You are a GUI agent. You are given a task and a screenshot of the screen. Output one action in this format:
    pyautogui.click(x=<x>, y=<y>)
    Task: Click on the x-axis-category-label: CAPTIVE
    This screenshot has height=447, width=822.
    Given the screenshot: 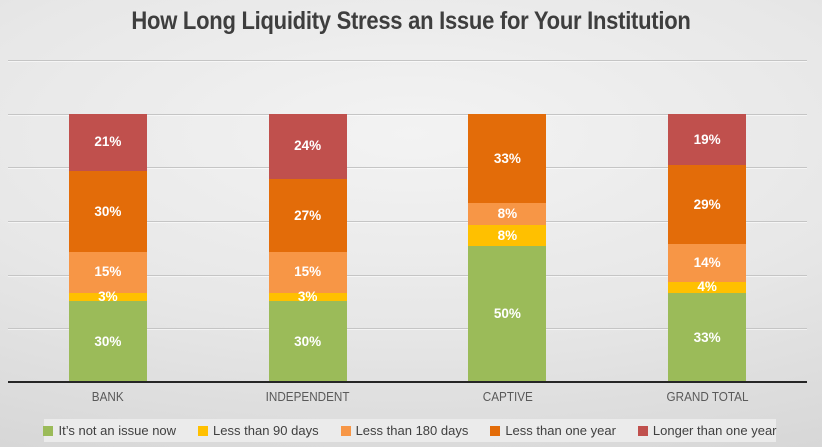 What is the action you would take?
    pyautogui.click(x=508, y=396)
    